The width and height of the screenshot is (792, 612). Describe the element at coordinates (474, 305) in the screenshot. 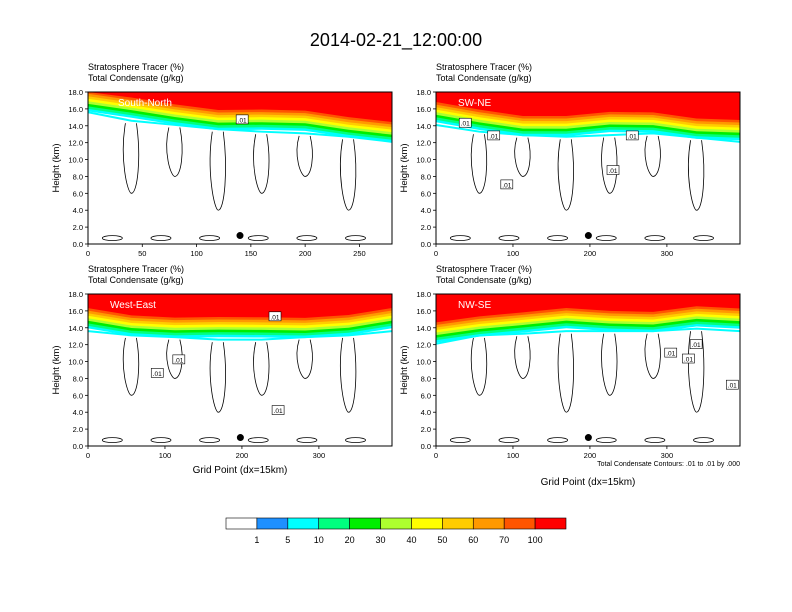

I see `section-label: NW-SE` at that location.